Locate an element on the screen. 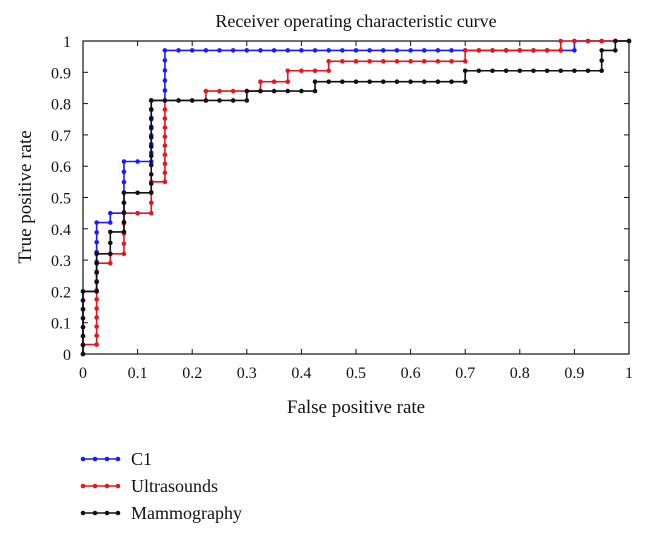 This screenshot has width=646, height=536. x-tick-label: 0.7 is located at coordinates (465, 373).